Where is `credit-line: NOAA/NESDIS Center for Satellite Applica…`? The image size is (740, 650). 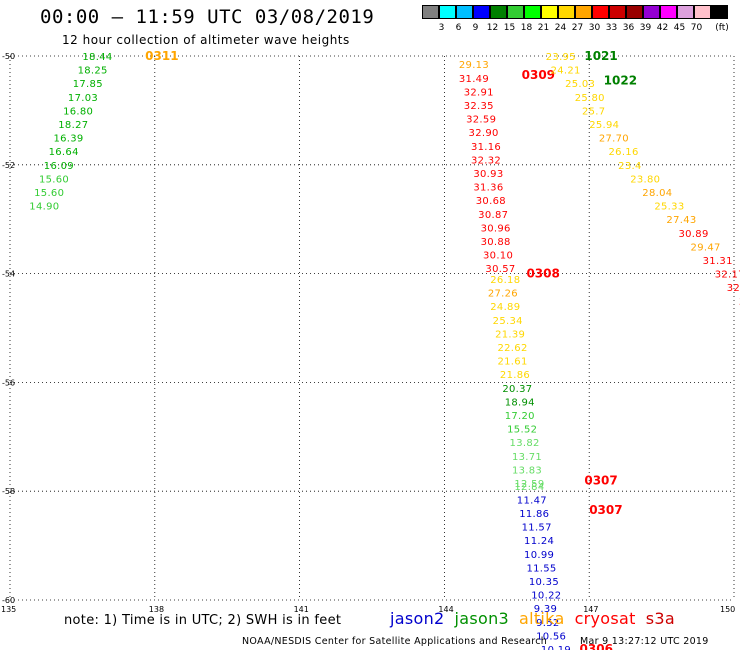 credit-line: NOAA/NESDIS Center for Satellite Applica… is located at coordinates (395, 641).